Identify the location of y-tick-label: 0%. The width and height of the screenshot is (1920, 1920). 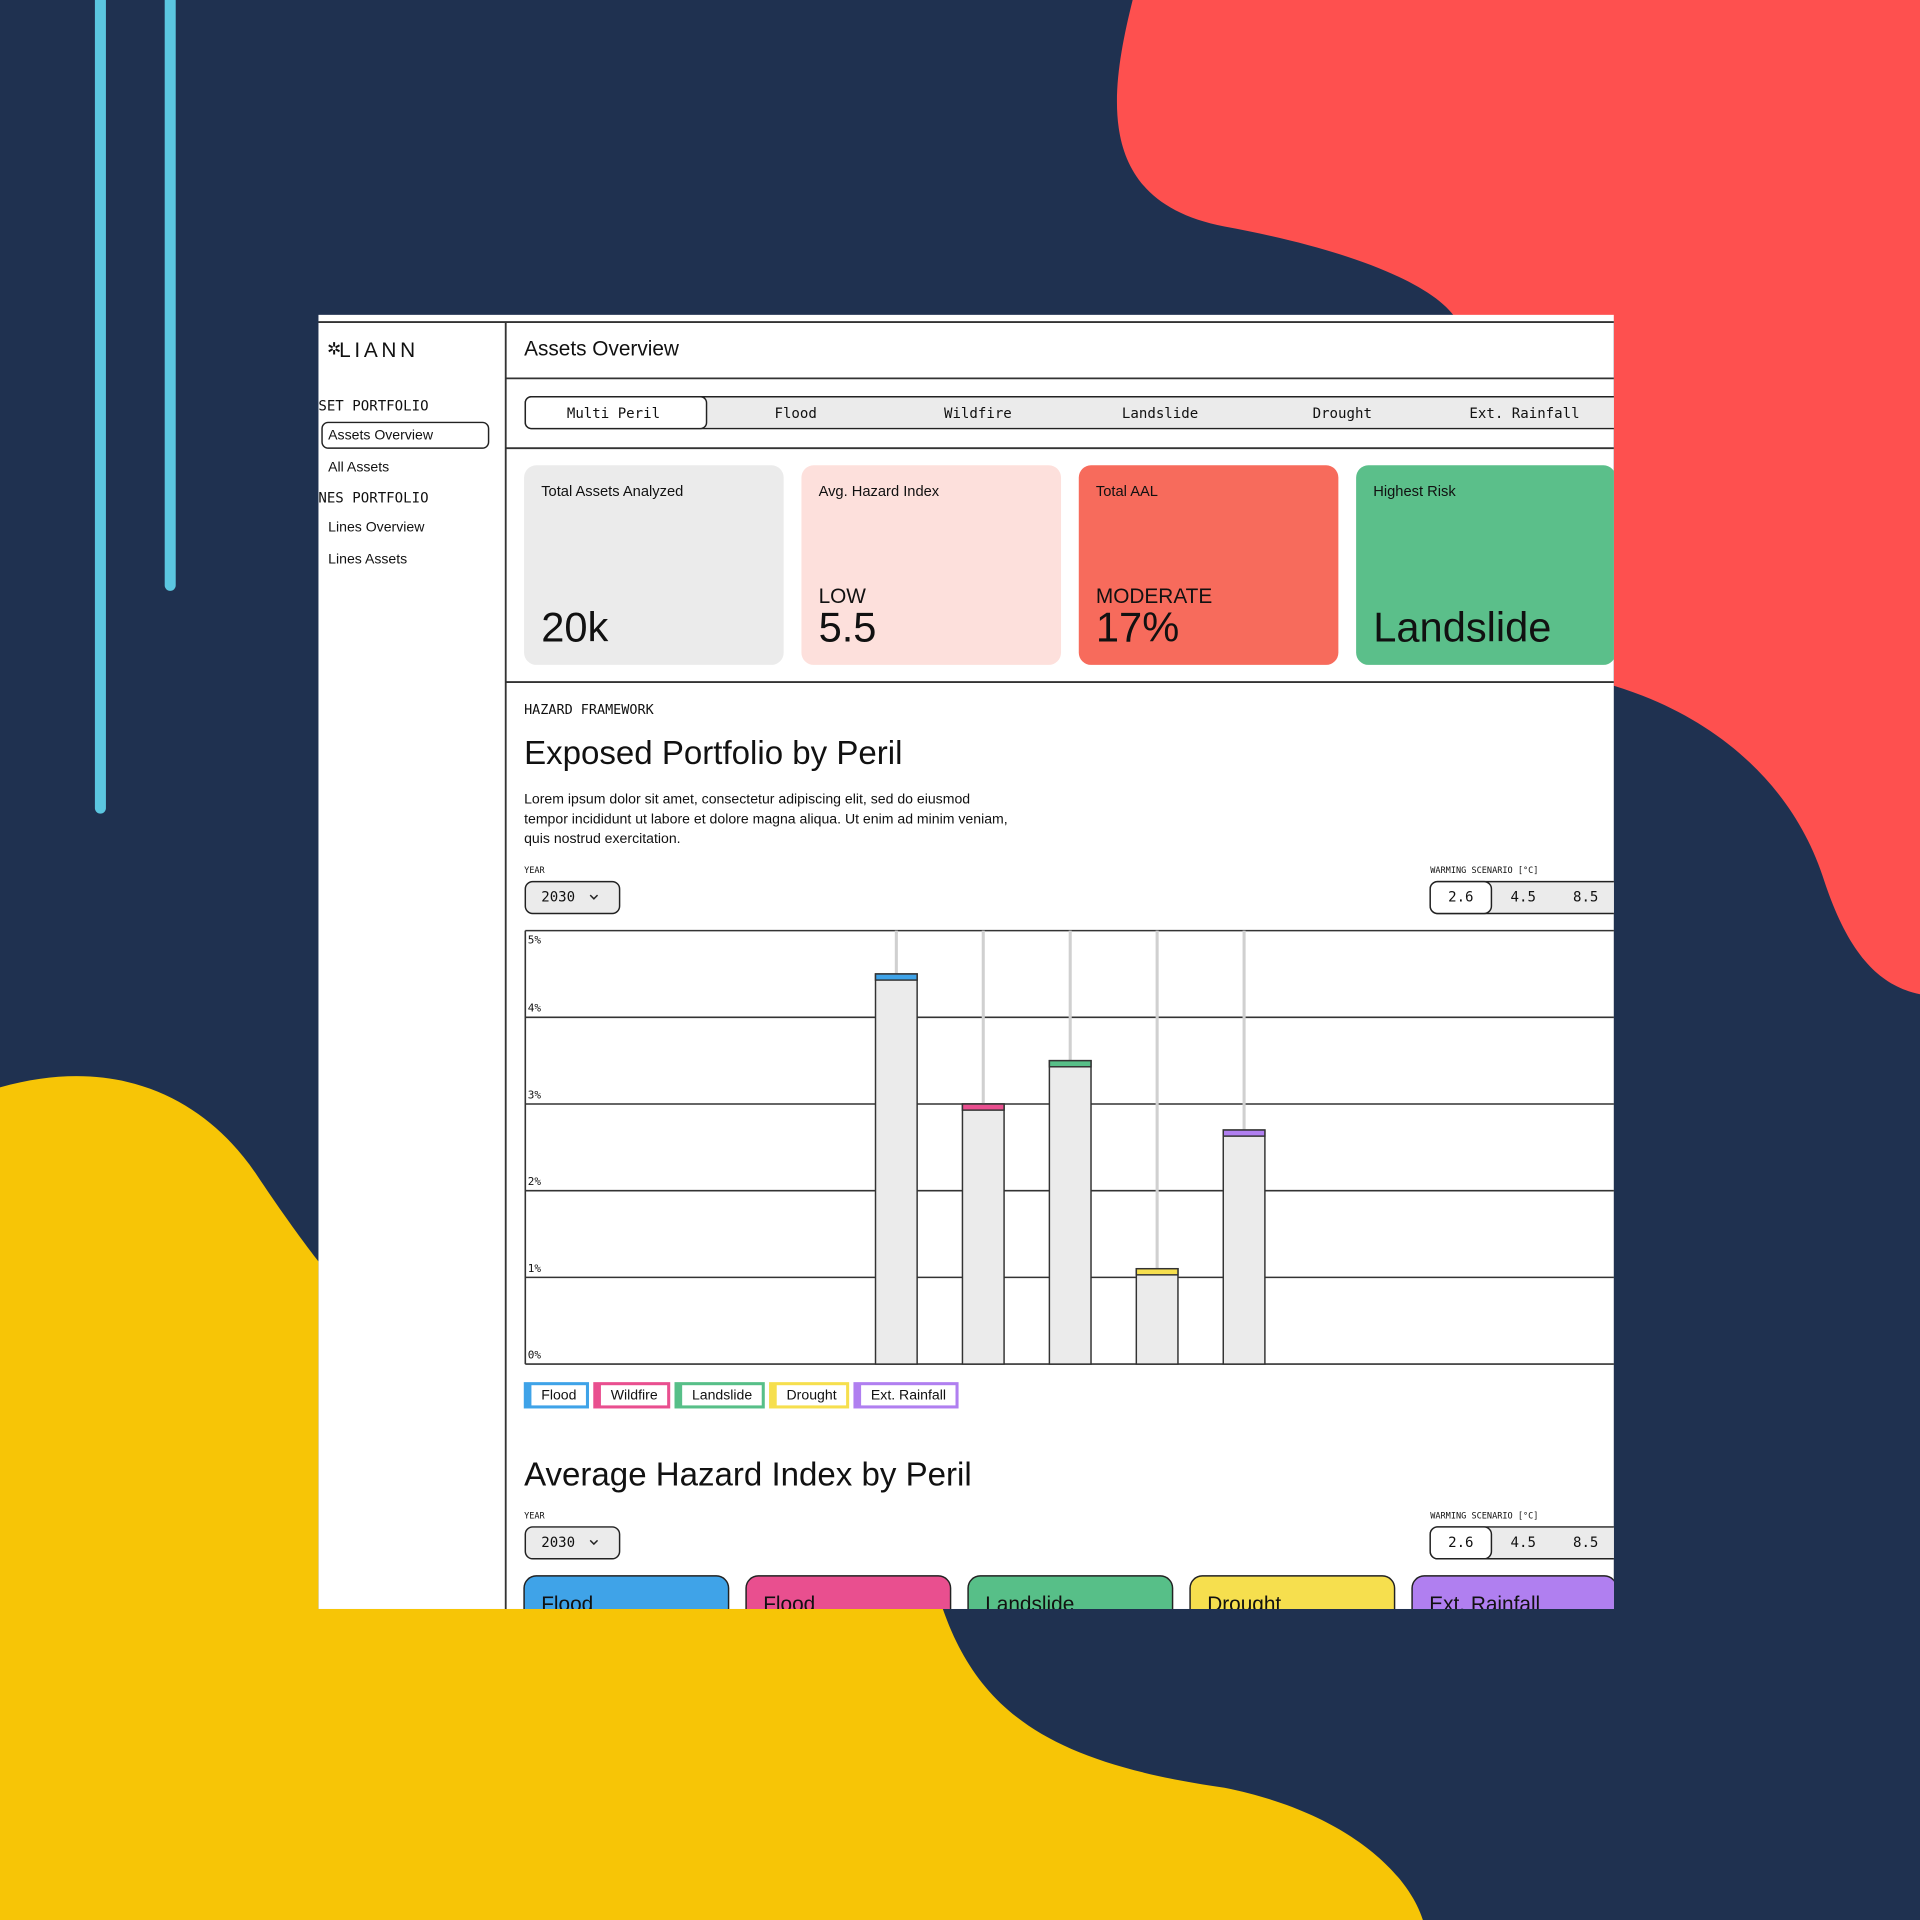
(535, 1355).